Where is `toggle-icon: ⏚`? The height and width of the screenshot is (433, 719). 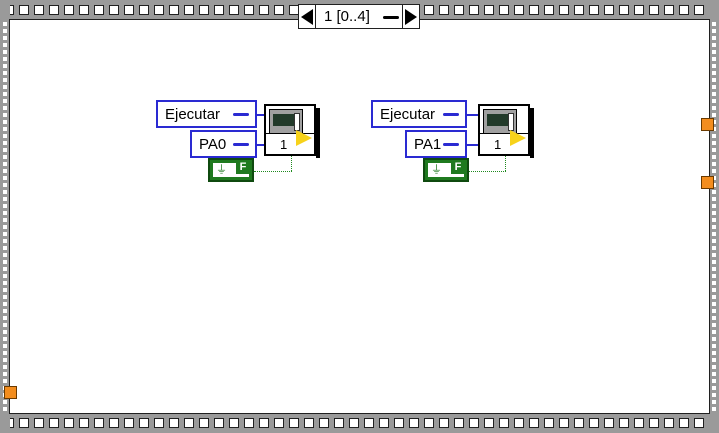 toggle-icon: ⏚ is located at coordinates (436, 169).